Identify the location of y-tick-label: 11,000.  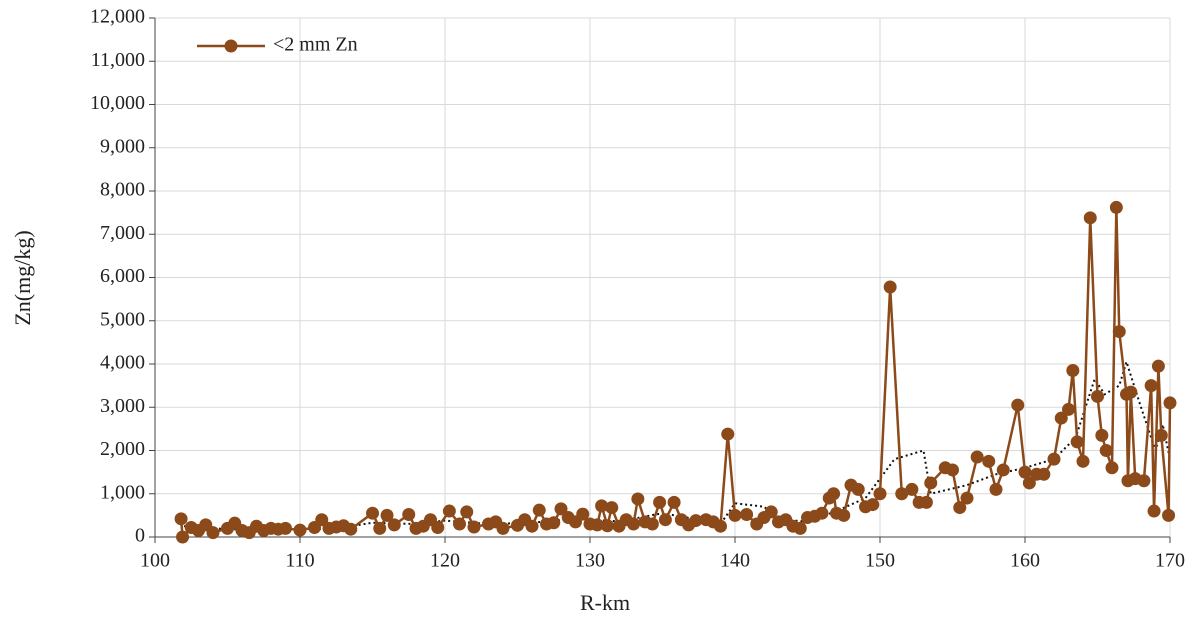
(118, 60).